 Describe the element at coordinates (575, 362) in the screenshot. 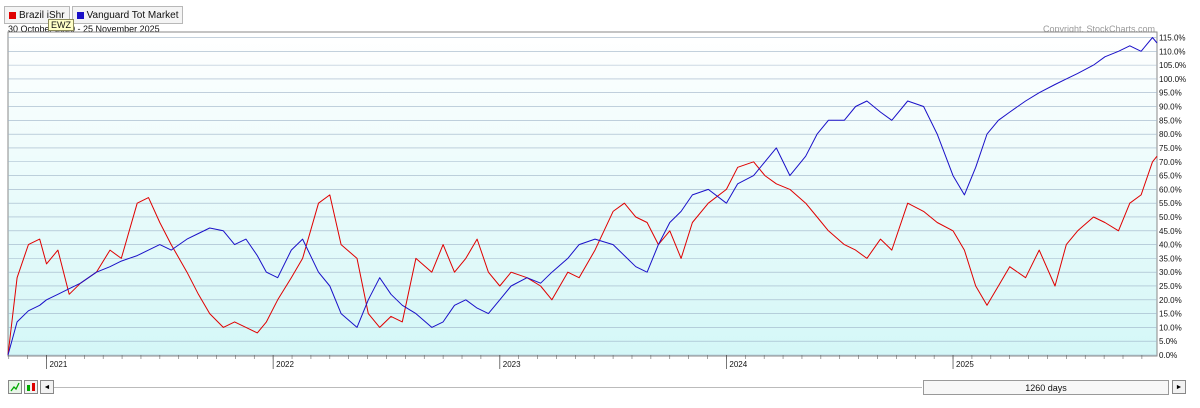

I see `x-axis: 2021 2022 2023 2024 2025` at that location.